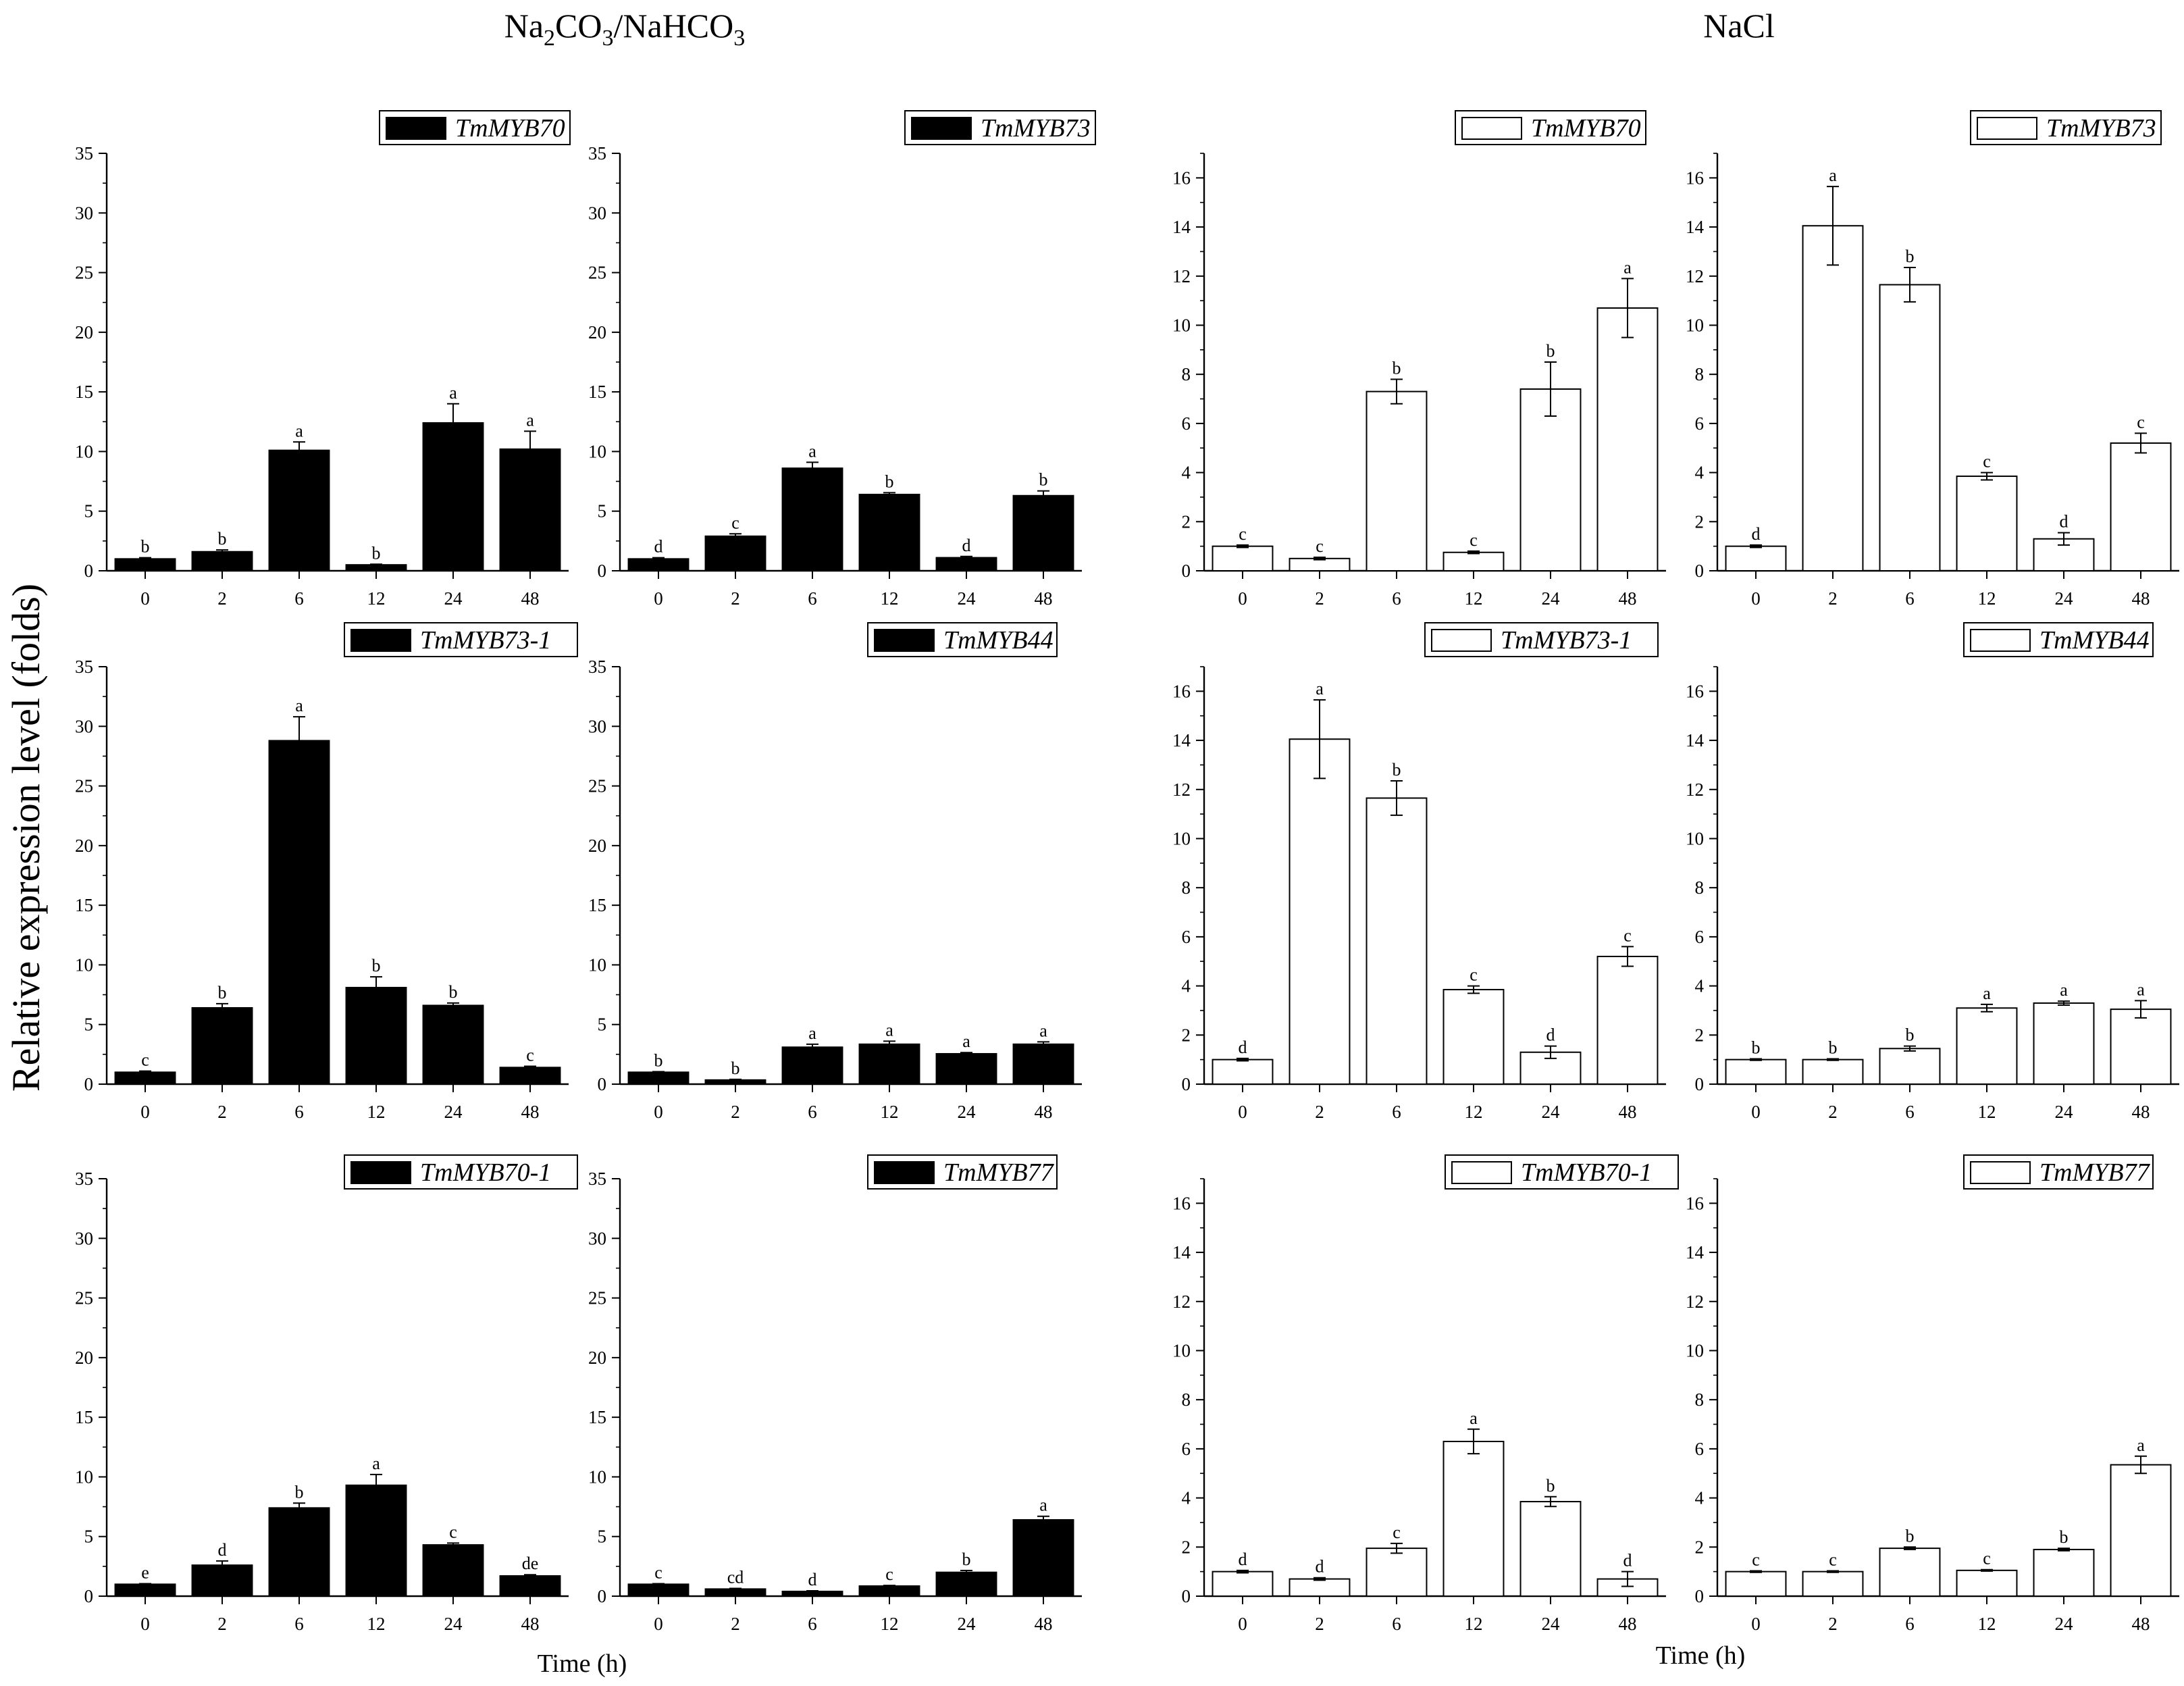 The image size is (2184, 1686). I want to click on legend: TmMYB70, so click(1550, 127).